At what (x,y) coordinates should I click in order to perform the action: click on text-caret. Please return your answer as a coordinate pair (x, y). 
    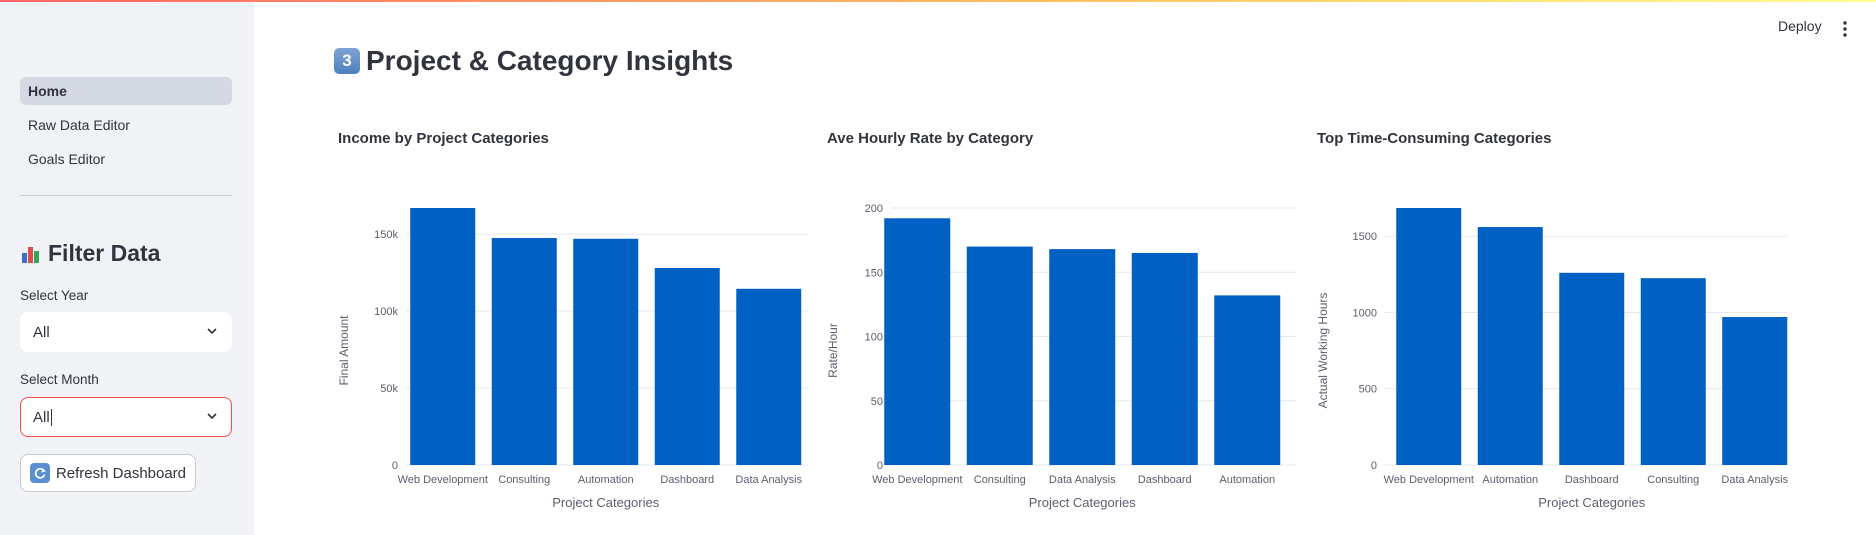
    Looking at the image, I should click on (51, 417).